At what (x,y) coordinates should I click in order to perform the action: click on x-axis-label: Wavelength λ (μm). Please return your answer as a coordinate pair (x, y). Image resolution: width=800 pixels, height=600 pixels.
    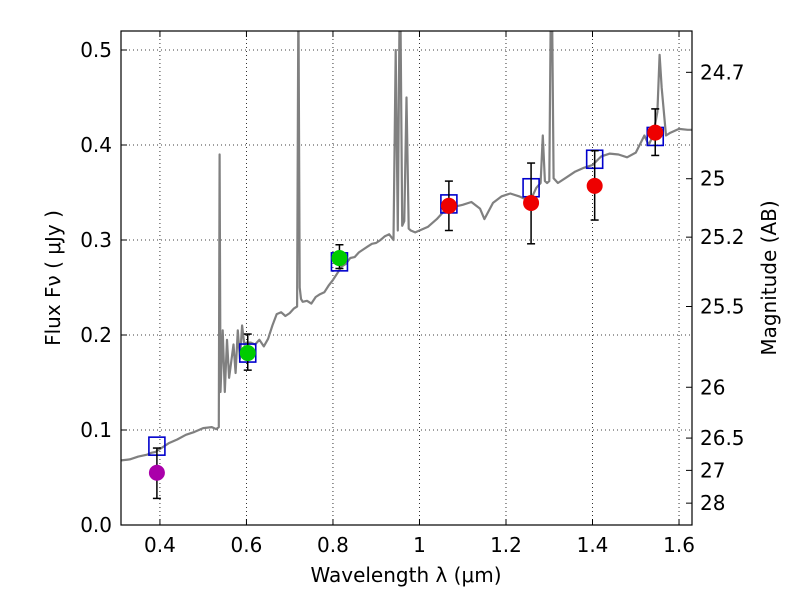
    Looking at the image, I should click on (405, 575).